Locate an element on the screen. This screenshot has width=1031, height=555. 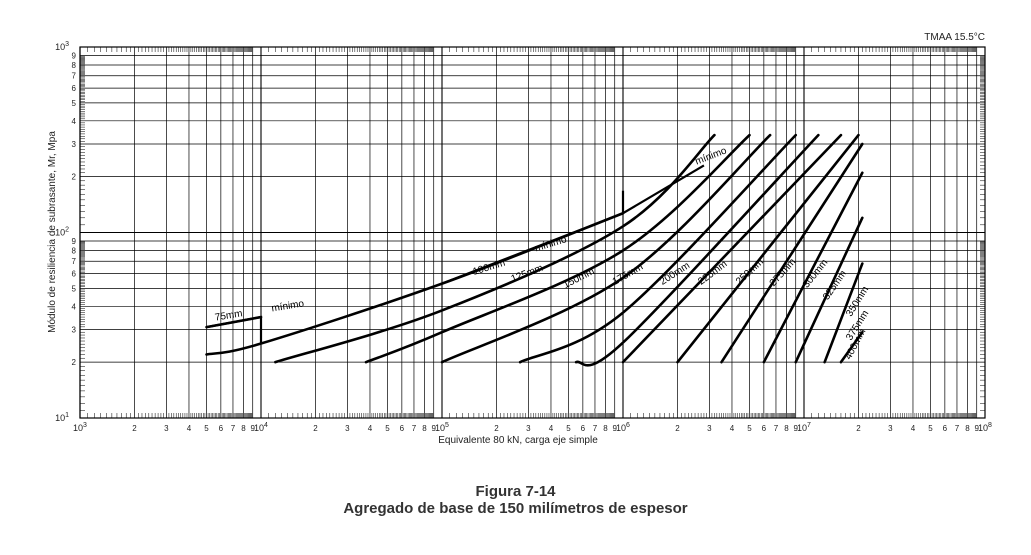
tick-label: 10⁴ is located at coordinates (261, 427).